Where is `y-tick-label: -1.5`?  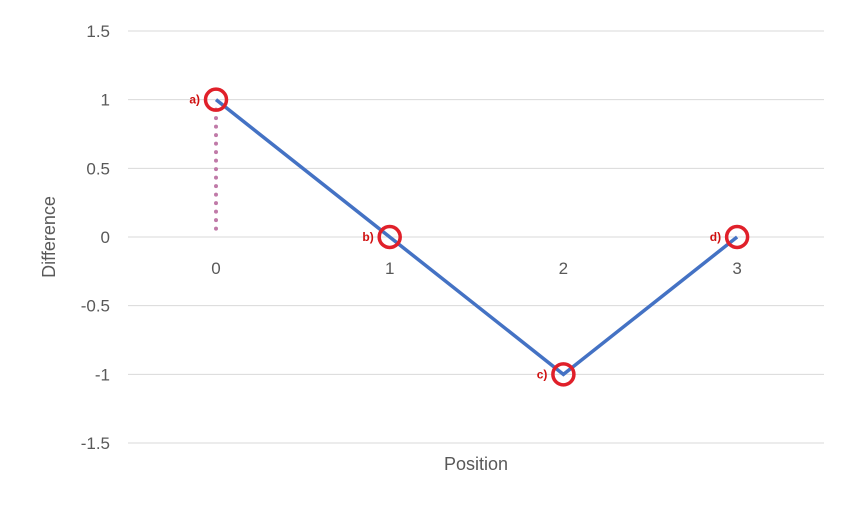
y-tick-label: -1.5 is located at coordinates (95, 443).